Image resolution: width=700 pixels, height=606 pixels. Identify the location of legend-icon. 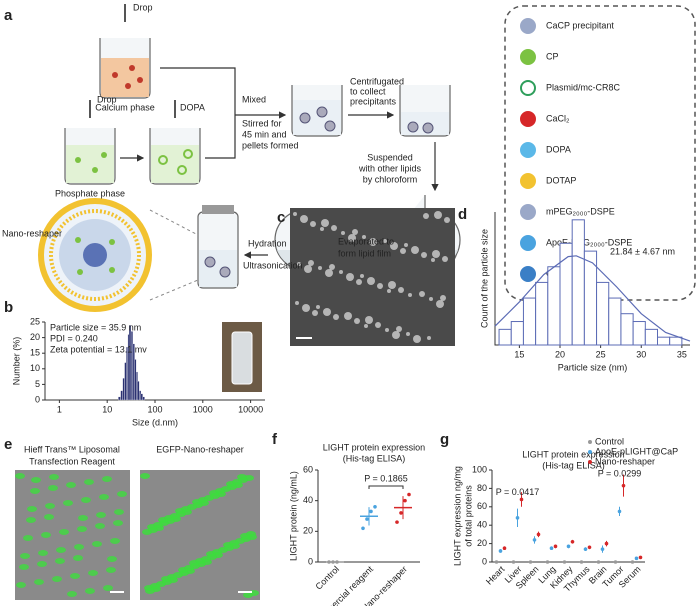
(528, 88).